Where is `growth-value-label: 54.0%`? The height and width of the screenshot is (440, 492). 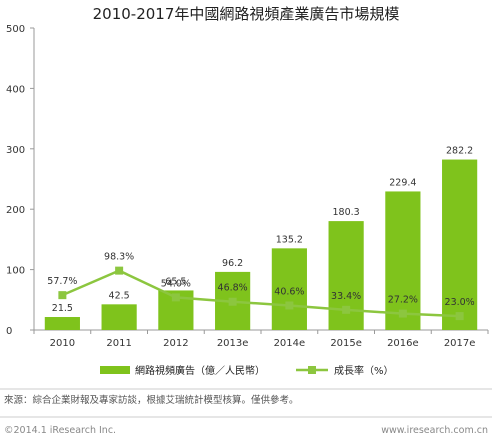 growth-value-label: 54.0% is located at coordinates (176, 283).